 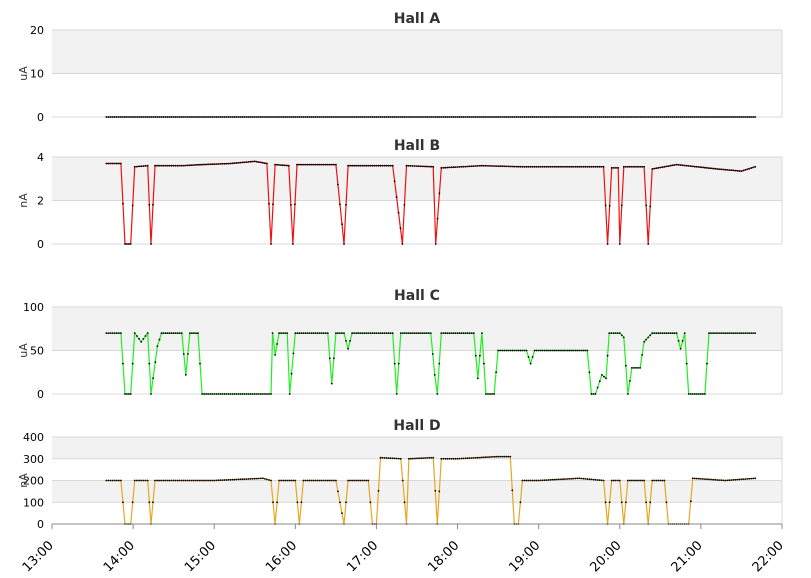 I want to click on y-tick-label: 10, so click(x=37, y=74).